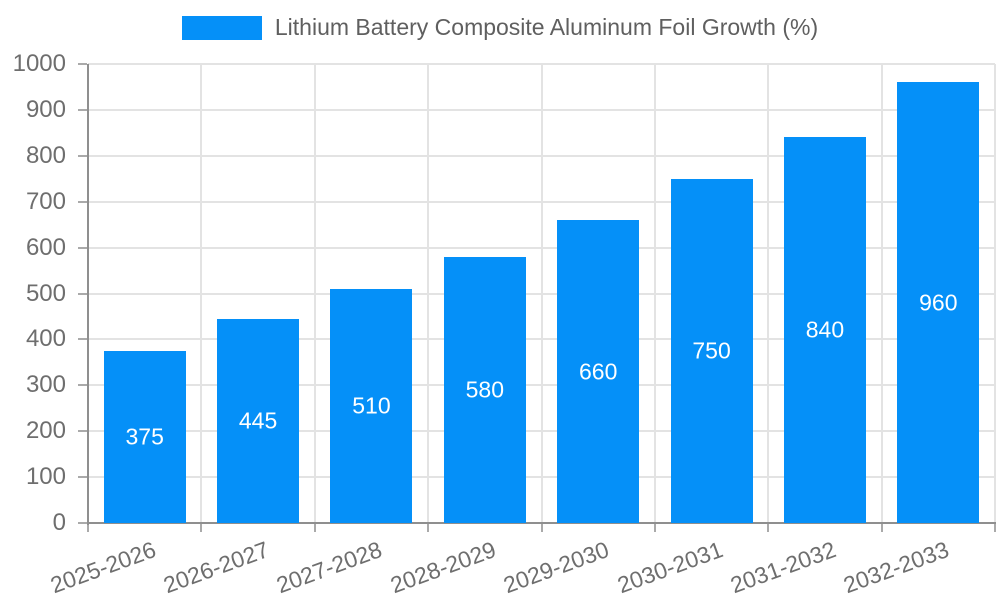 Image resolution: width=1000 pixels, height=600 pixels. Describe the element at coordinates (39, 63) in the screenshot. I see `y-axis-tick-label: 1000` at that location.